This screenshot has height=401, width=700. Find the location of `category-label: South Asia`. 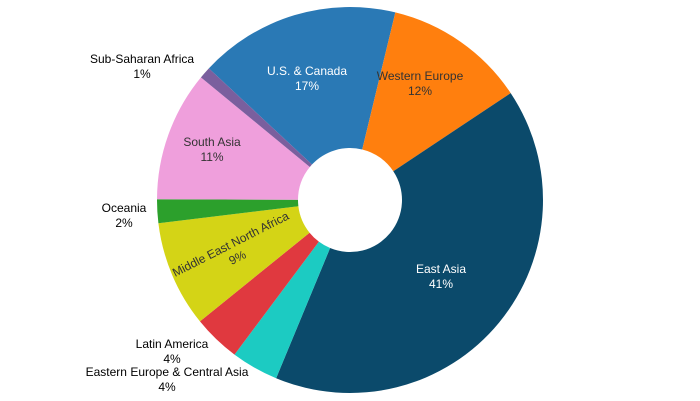

category-label: South Asia is located at coordinates (212, 142).